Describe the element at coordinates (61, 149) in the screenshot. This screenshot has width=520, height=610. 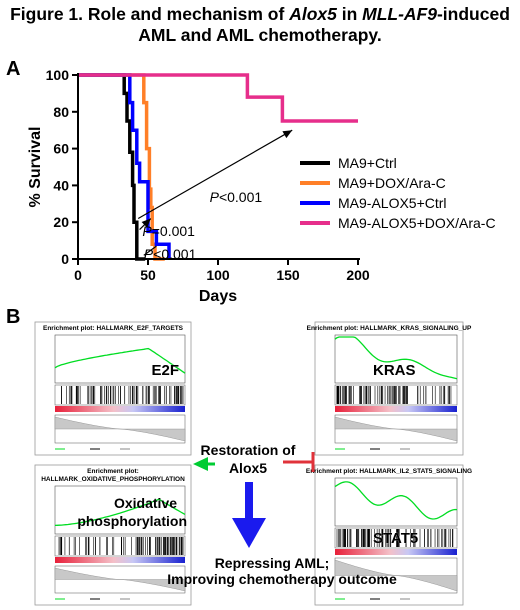
I see `y-tick-label: 60` at that location.